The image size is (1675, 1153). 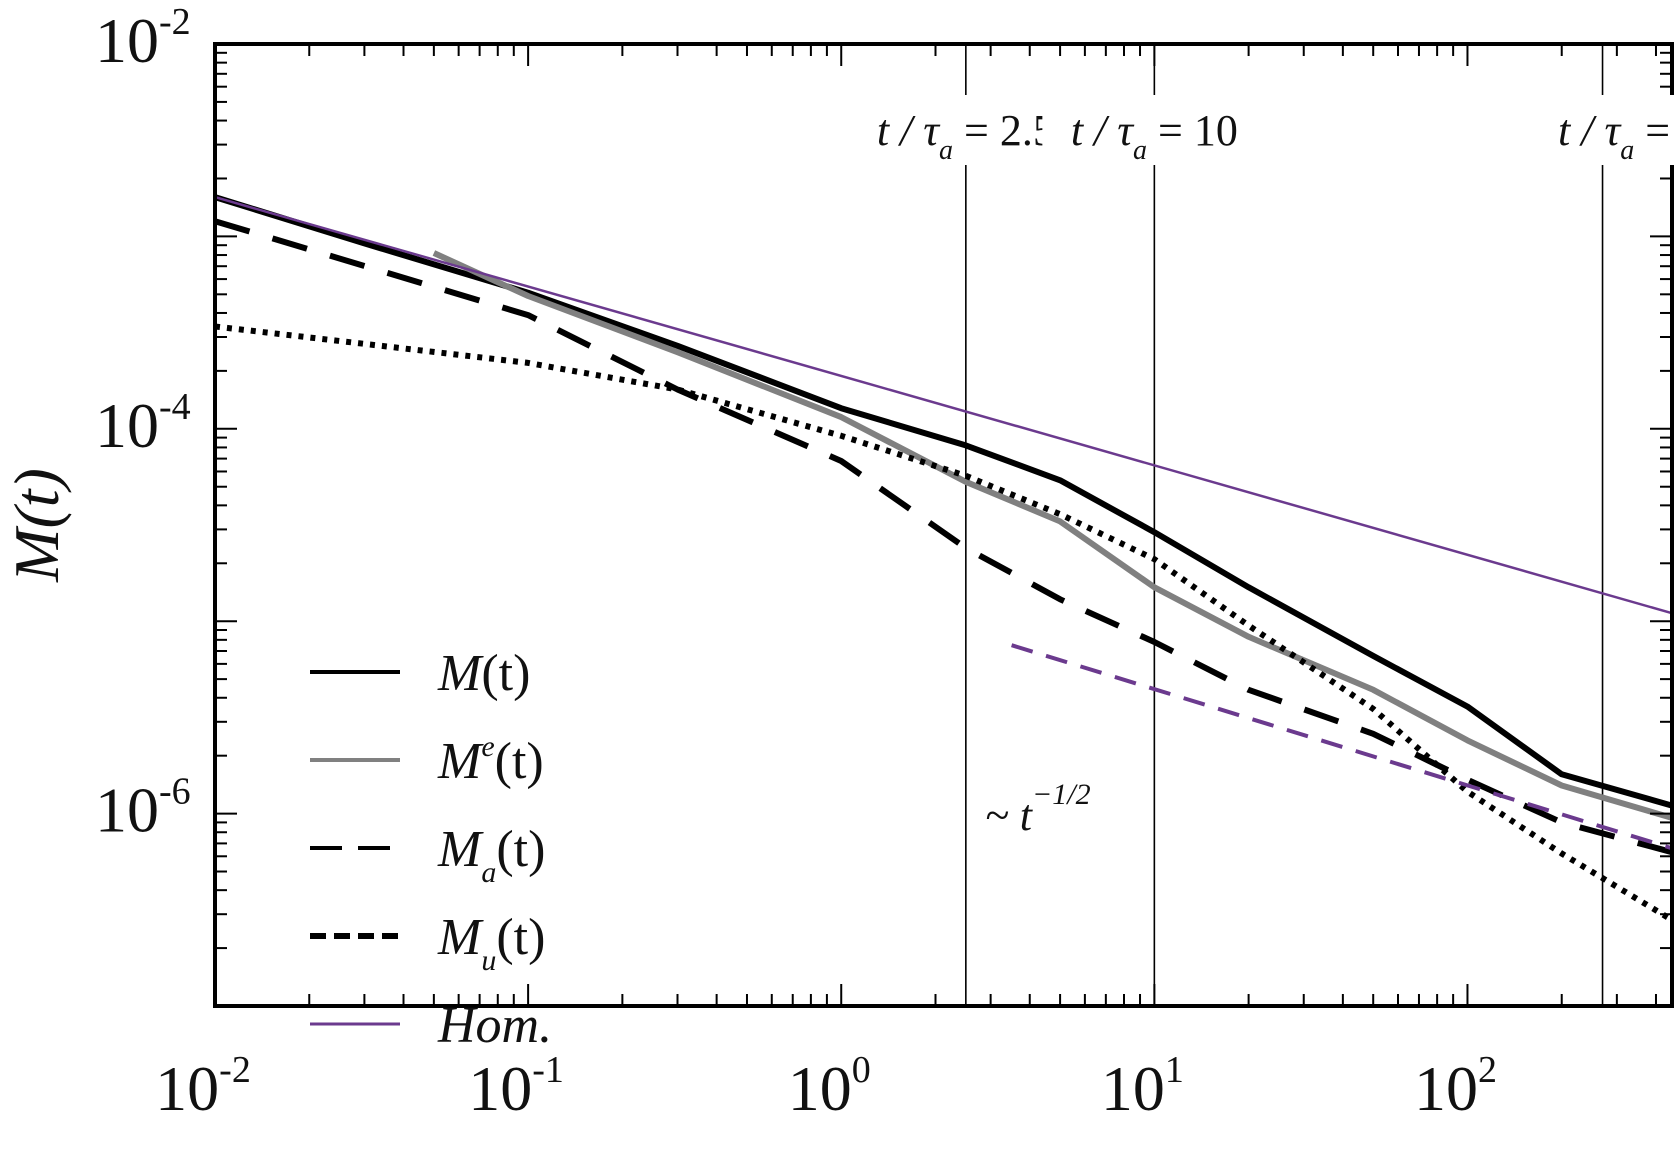 I want to click on legend-label: M(t), so click(x=483, y=673).